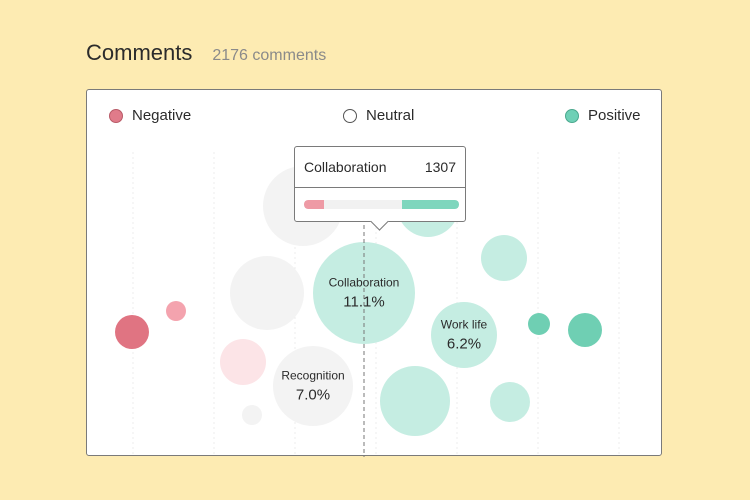 This screenshot has height=500, width=750. What do you see at coordinates (269, 55) in the screenshot?
I see `comment-count: 2176 comments` at bounding box center [269, 55].